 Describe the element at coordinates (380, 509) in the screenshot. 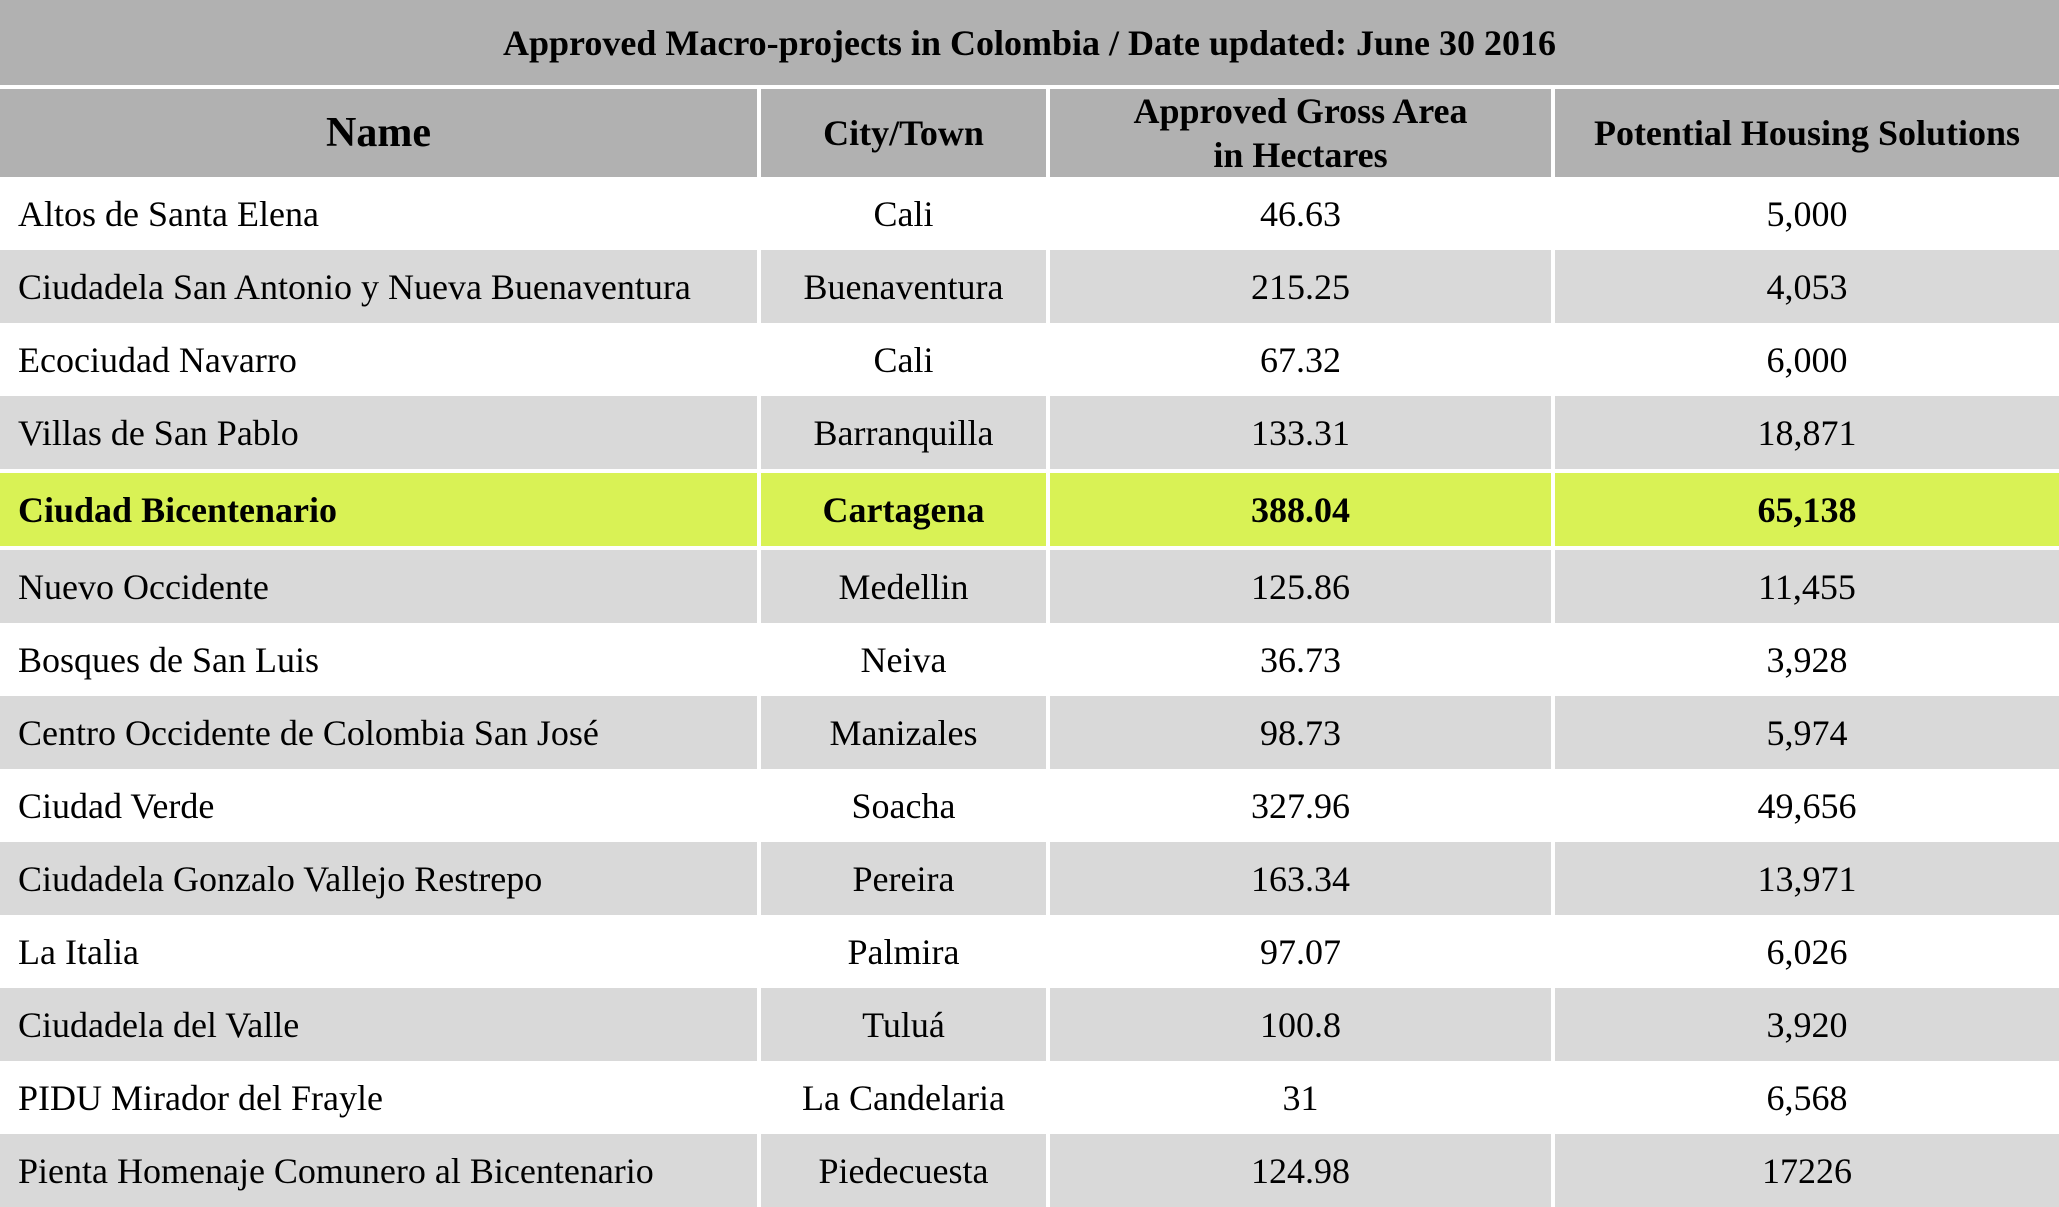

I see `cell-name: Ciudad Bicentenario` at that location.